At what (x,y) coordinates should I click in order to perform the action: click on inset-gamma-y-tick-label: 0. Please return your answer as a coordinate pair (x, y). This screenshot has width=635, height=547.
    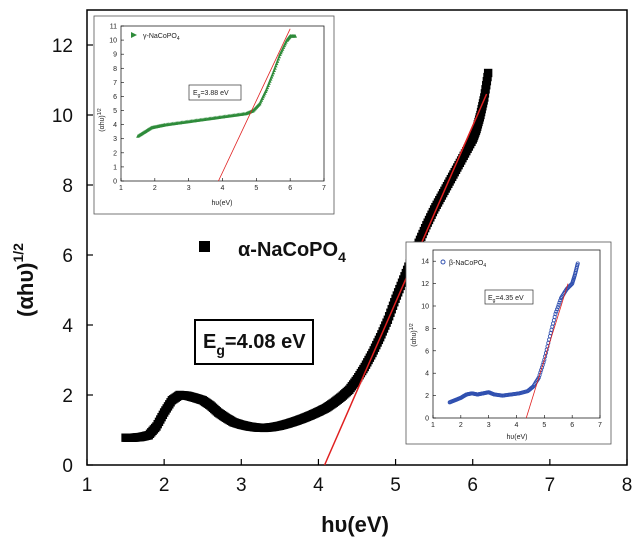
    Looking at the image, I should click on (115, 182).